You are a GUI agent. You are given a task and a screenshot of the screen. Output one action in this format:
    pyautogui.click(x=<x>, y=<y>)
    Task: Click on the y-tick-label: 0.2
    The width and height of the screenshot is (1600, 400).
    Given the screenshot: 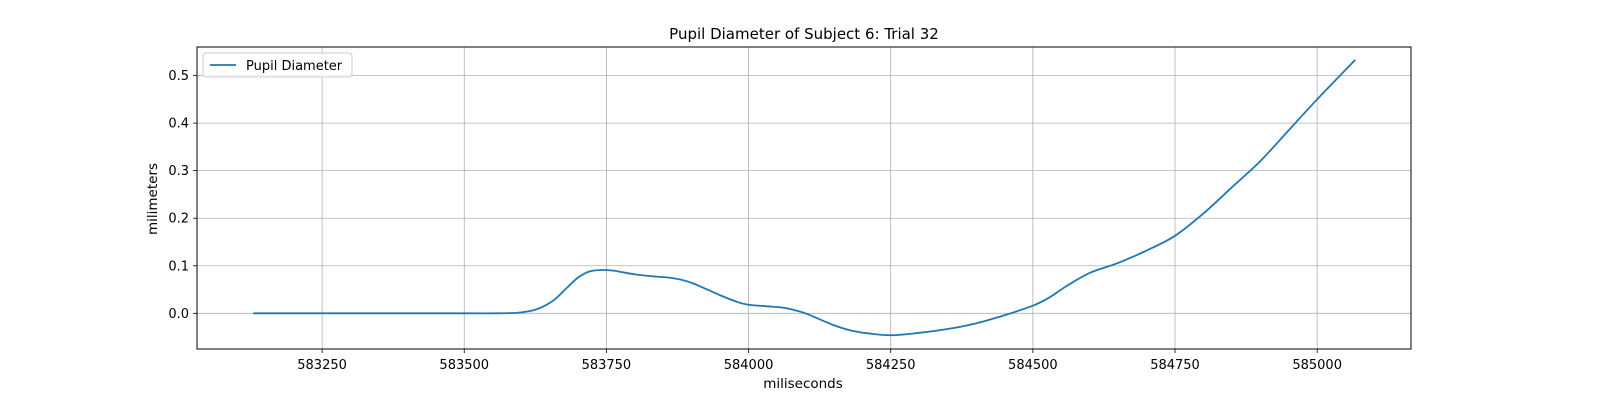 What is the action you would take?
    pyautogui.click(x=178, y=219)
    